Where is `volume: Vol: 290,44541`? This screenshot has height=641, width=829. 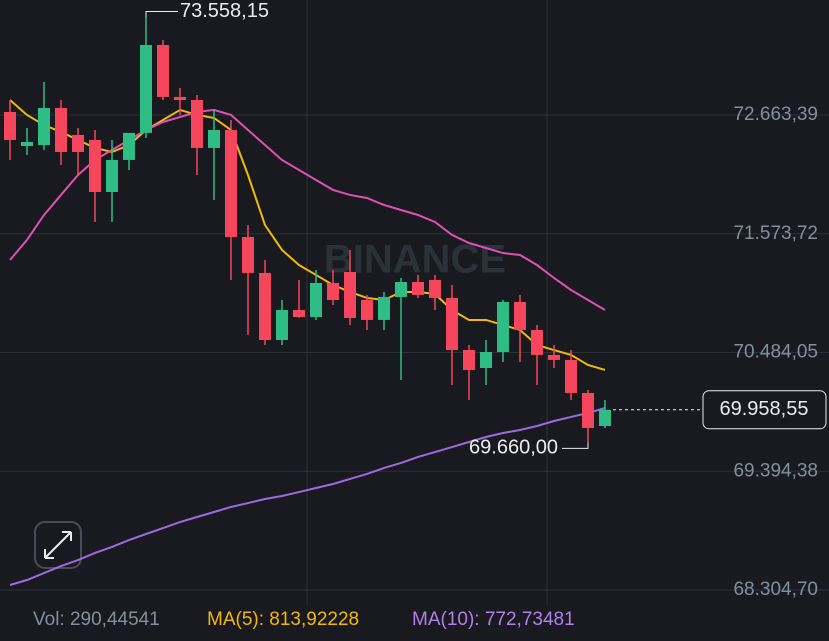
volume: Vol: 290,44541 is located at coordinates (96, 619).